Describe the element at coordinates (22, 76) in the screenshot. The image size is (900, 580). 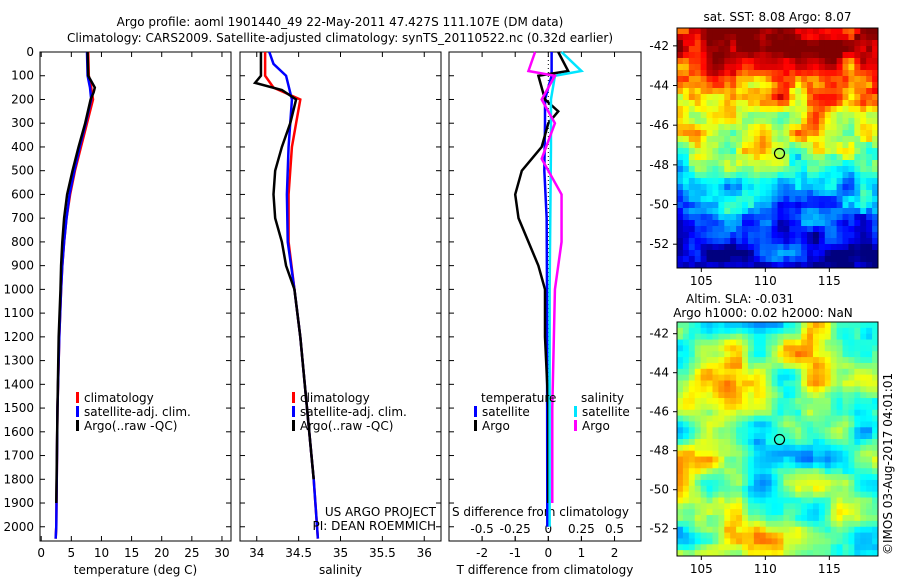
I see `y-tick-label: 100` at that location.